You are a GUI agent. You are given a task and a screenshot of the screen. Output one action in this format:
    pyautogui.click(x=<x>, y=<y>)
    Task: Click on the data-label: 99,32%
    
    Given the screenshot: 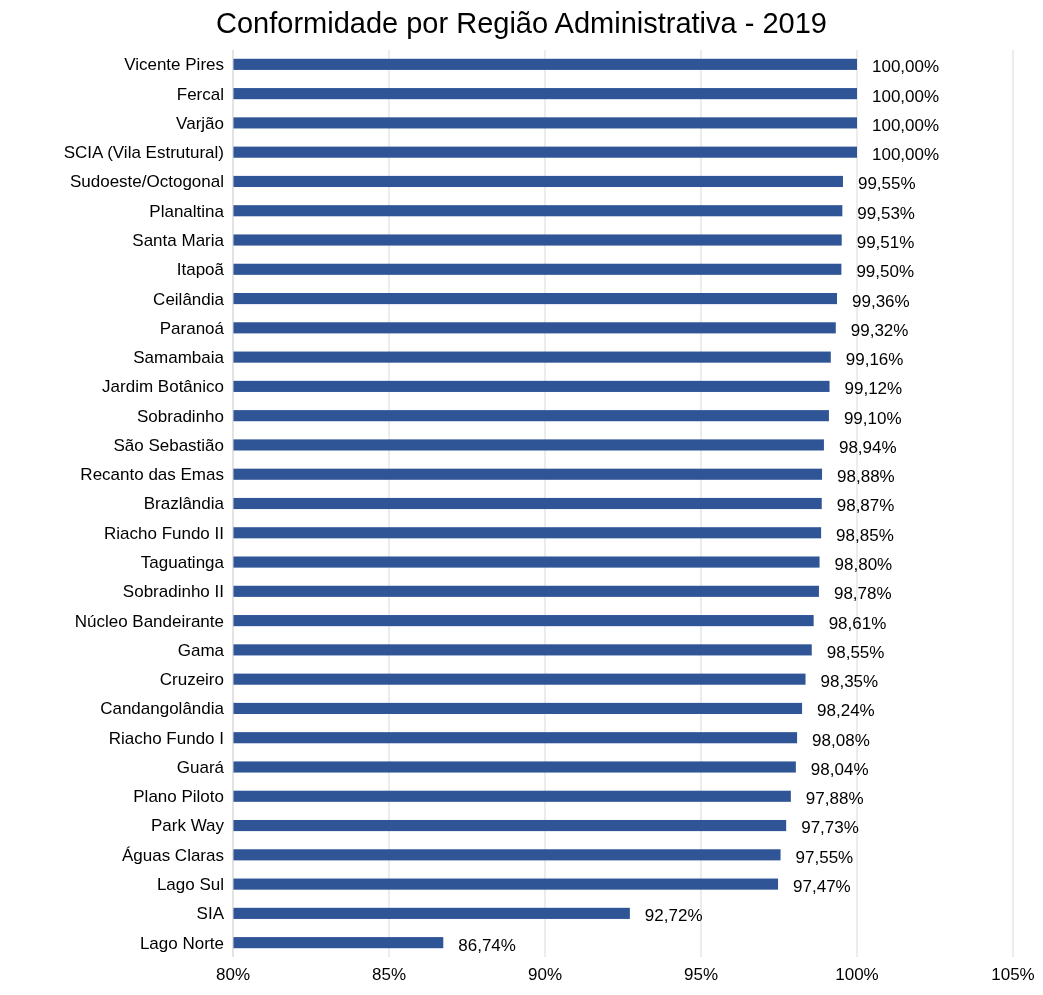 What is the action you would take?
    pyautogui.click(x=879, y=330)
    